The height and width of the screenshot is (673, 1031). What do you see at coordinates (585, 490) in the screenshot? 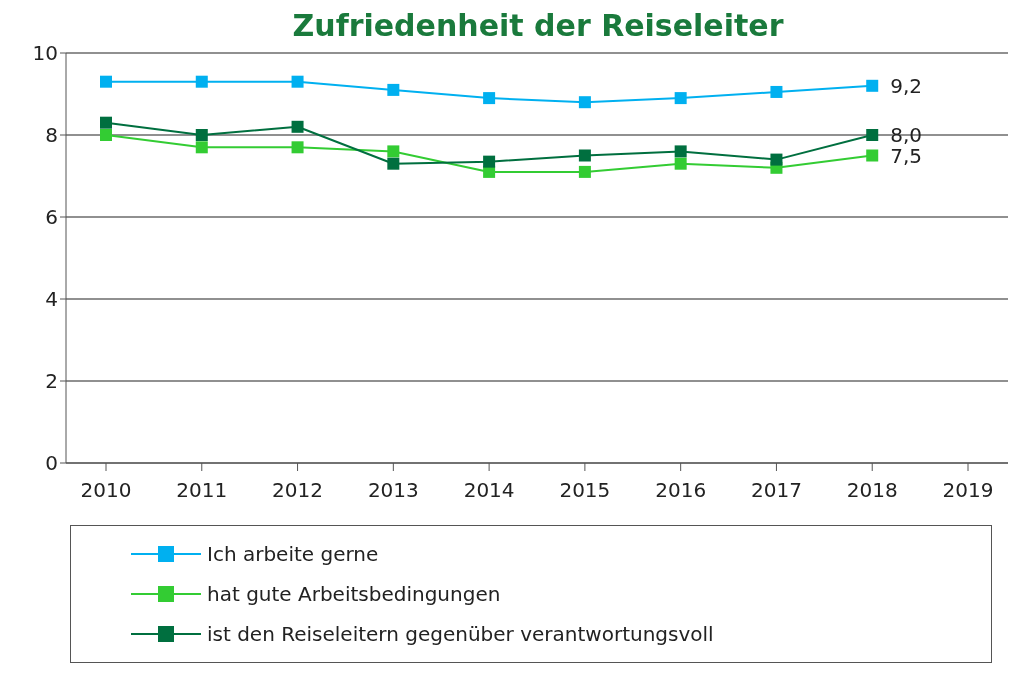
I see `x-tick-label: 2015` at bounding box center [585, 490].